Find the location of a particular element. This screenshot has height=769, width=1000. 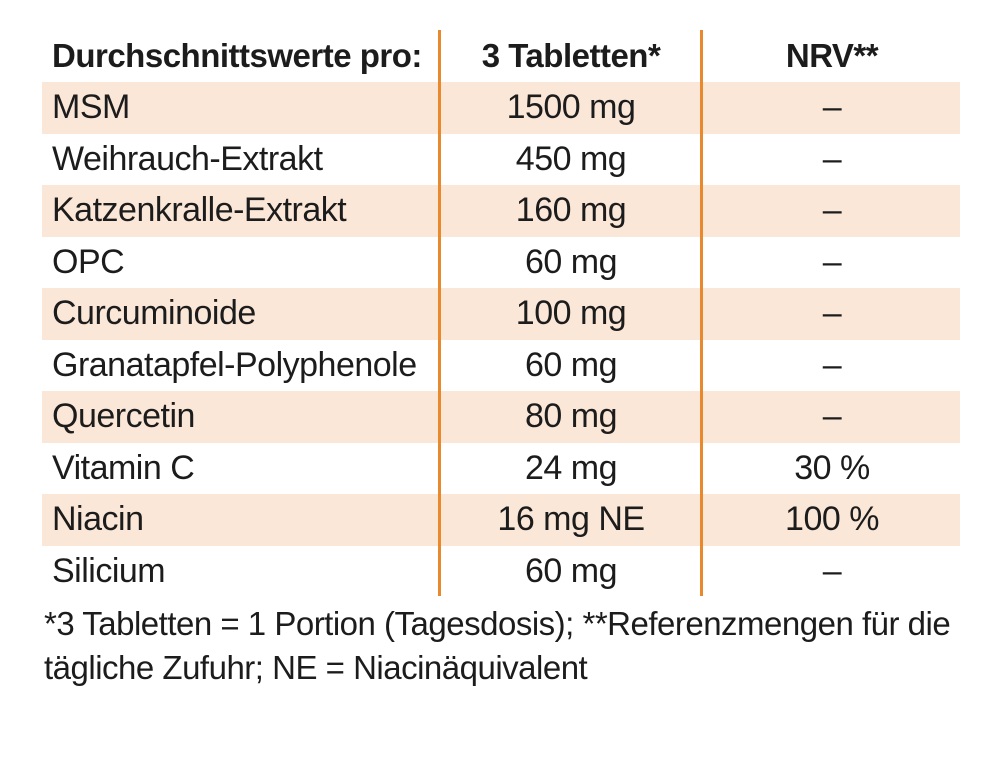

table-row: Granatapfel-Polyphenole 60 mg – is located at coordinates (501, 366).